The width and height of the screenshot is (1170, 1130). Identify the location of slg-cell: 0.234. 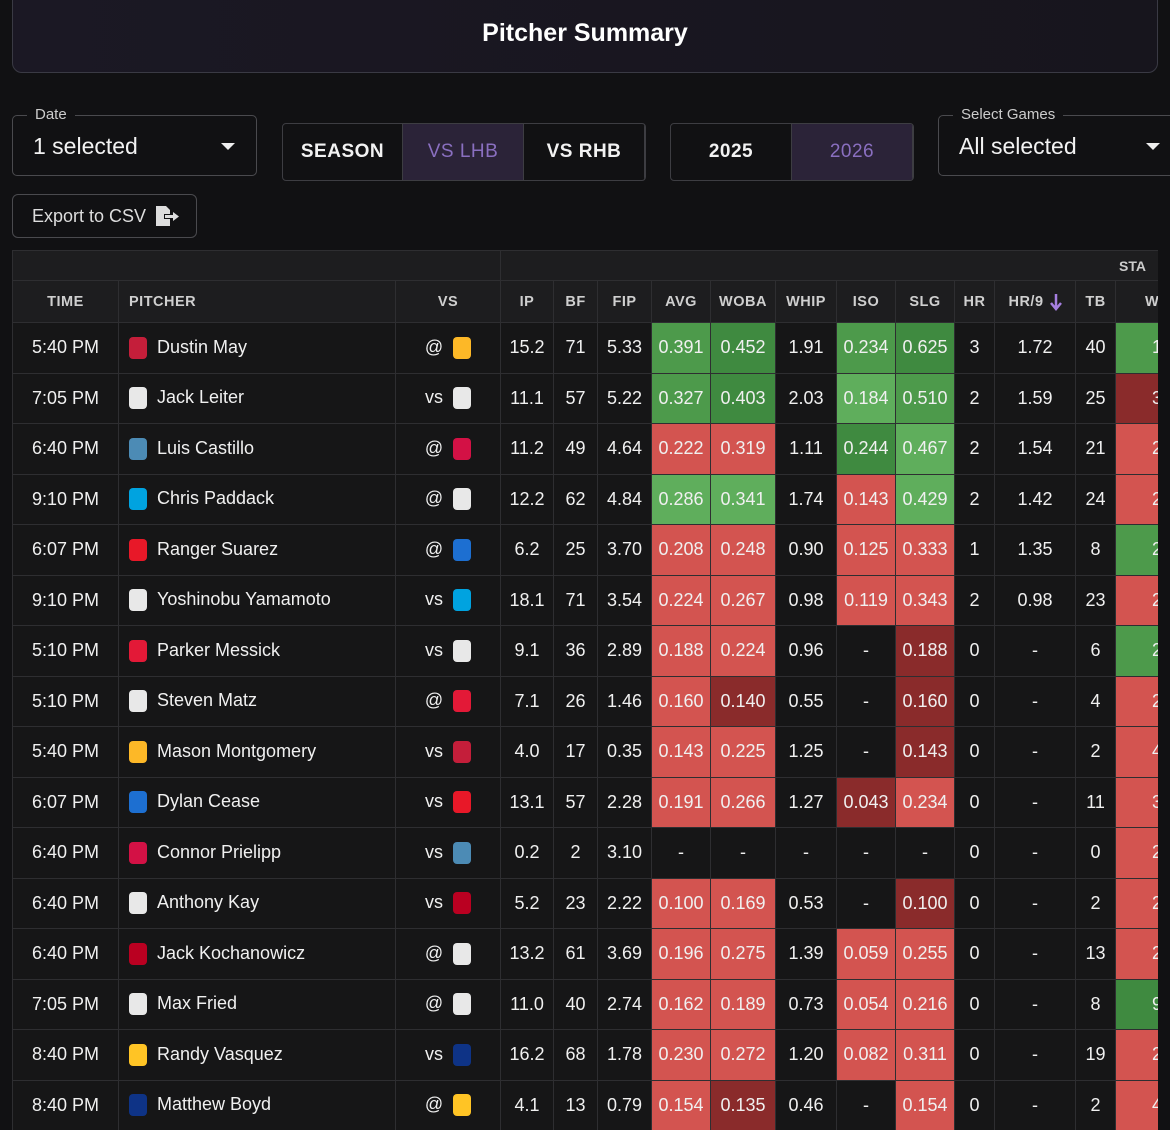
(925, 802).